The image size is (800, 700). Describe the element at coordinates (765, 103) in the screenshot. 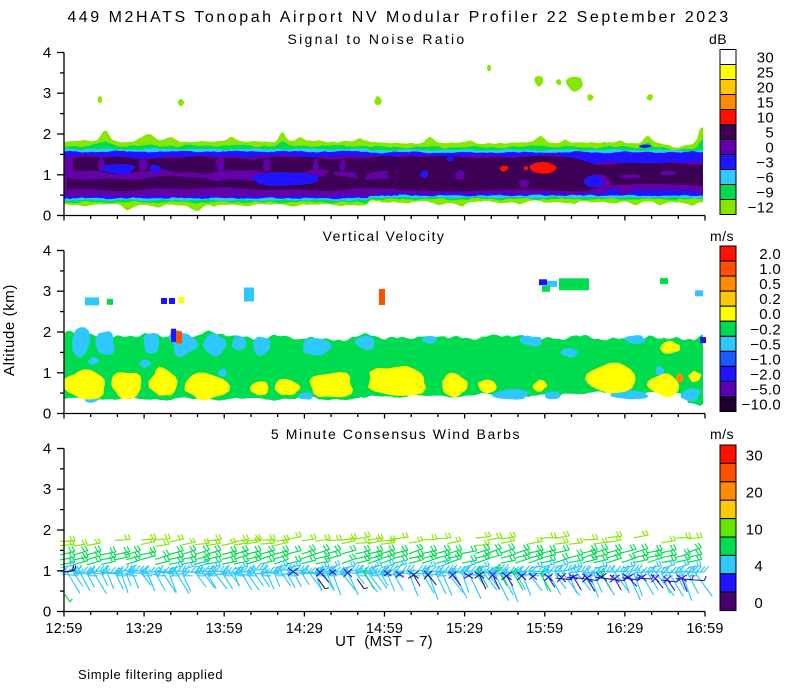

I see `svg-text: 15` at that location.